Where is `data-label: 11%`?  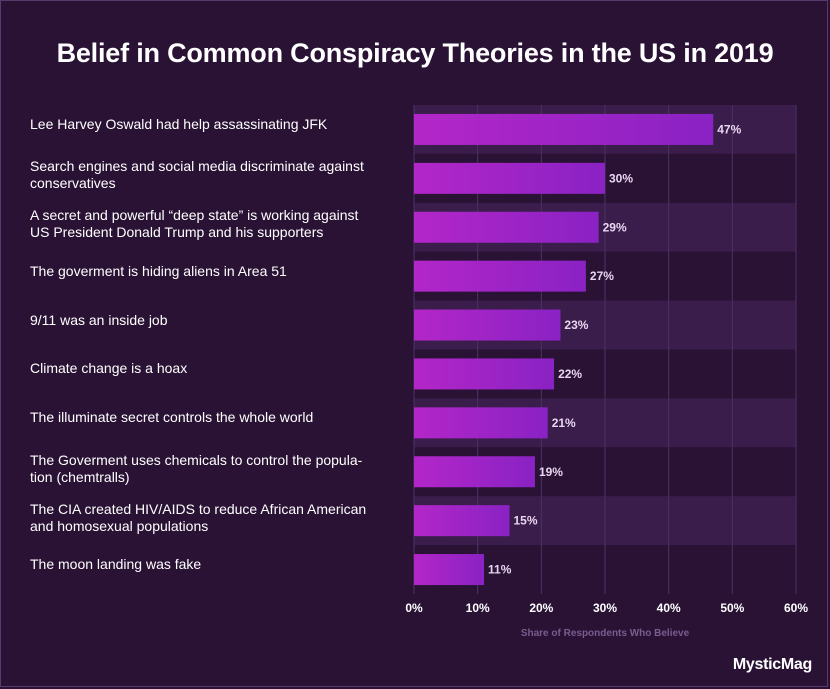
data-label: 11% is located at coordinates (500, 570).